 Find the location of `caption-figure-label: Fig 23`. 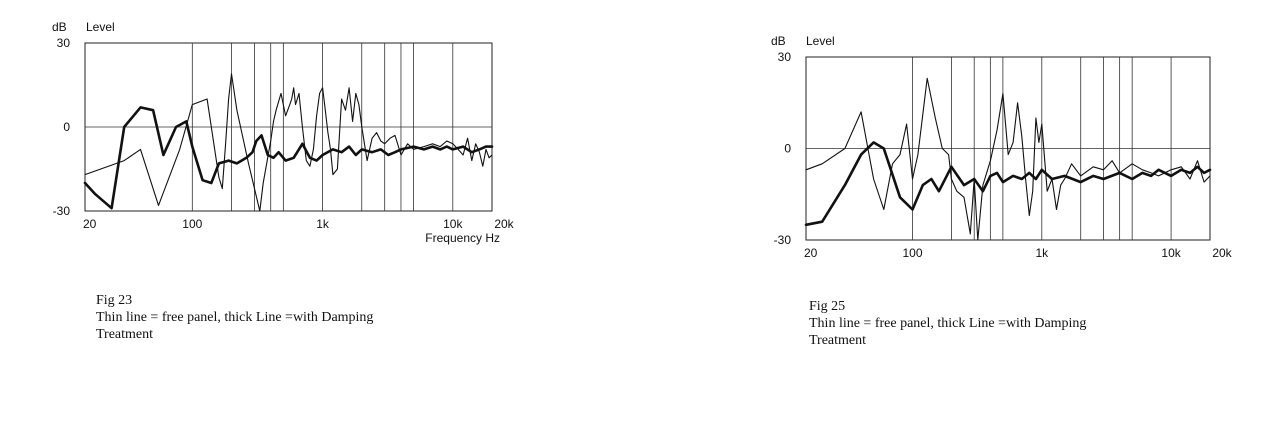

caption-figure-label: Fig 23 is located at coordinates (114, 300).